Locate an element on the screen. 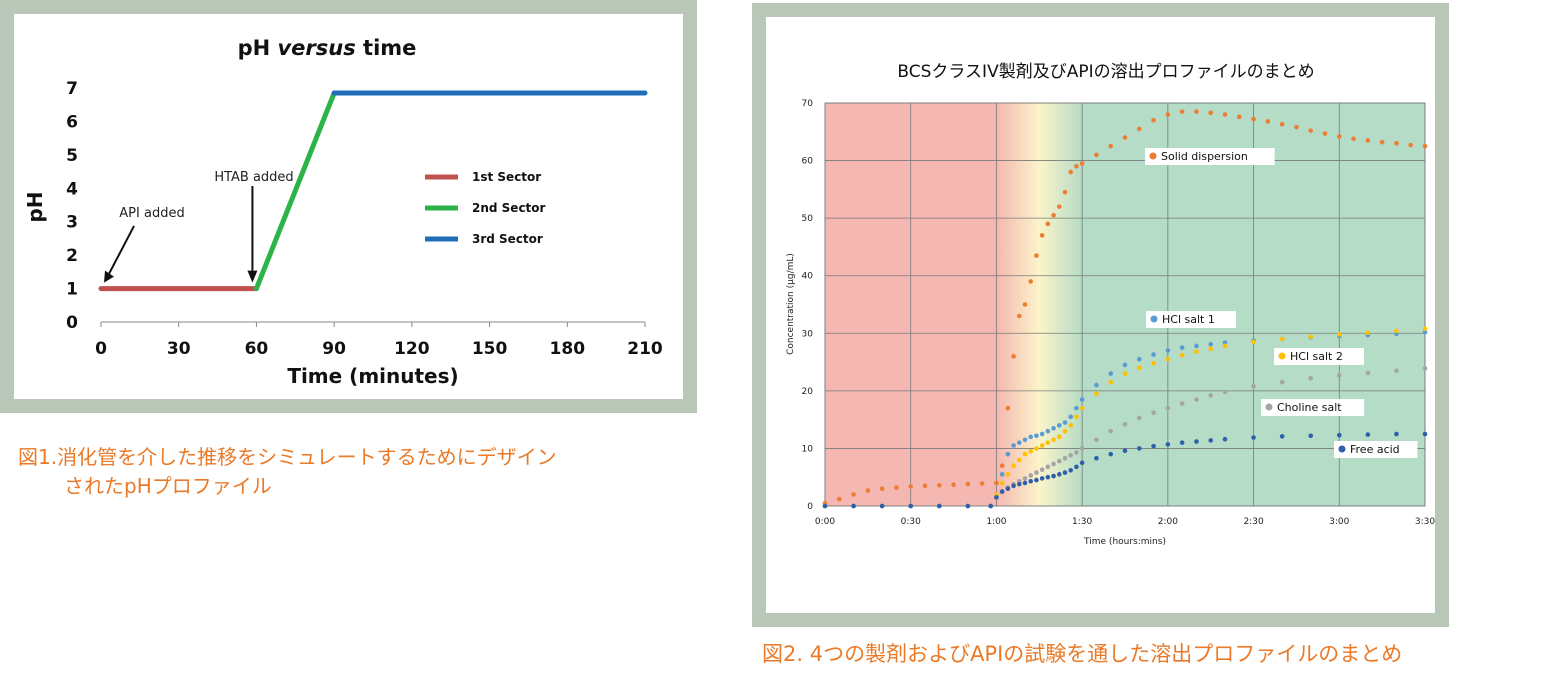  chart-title: pH versus time is located at coordinates (327, 48).